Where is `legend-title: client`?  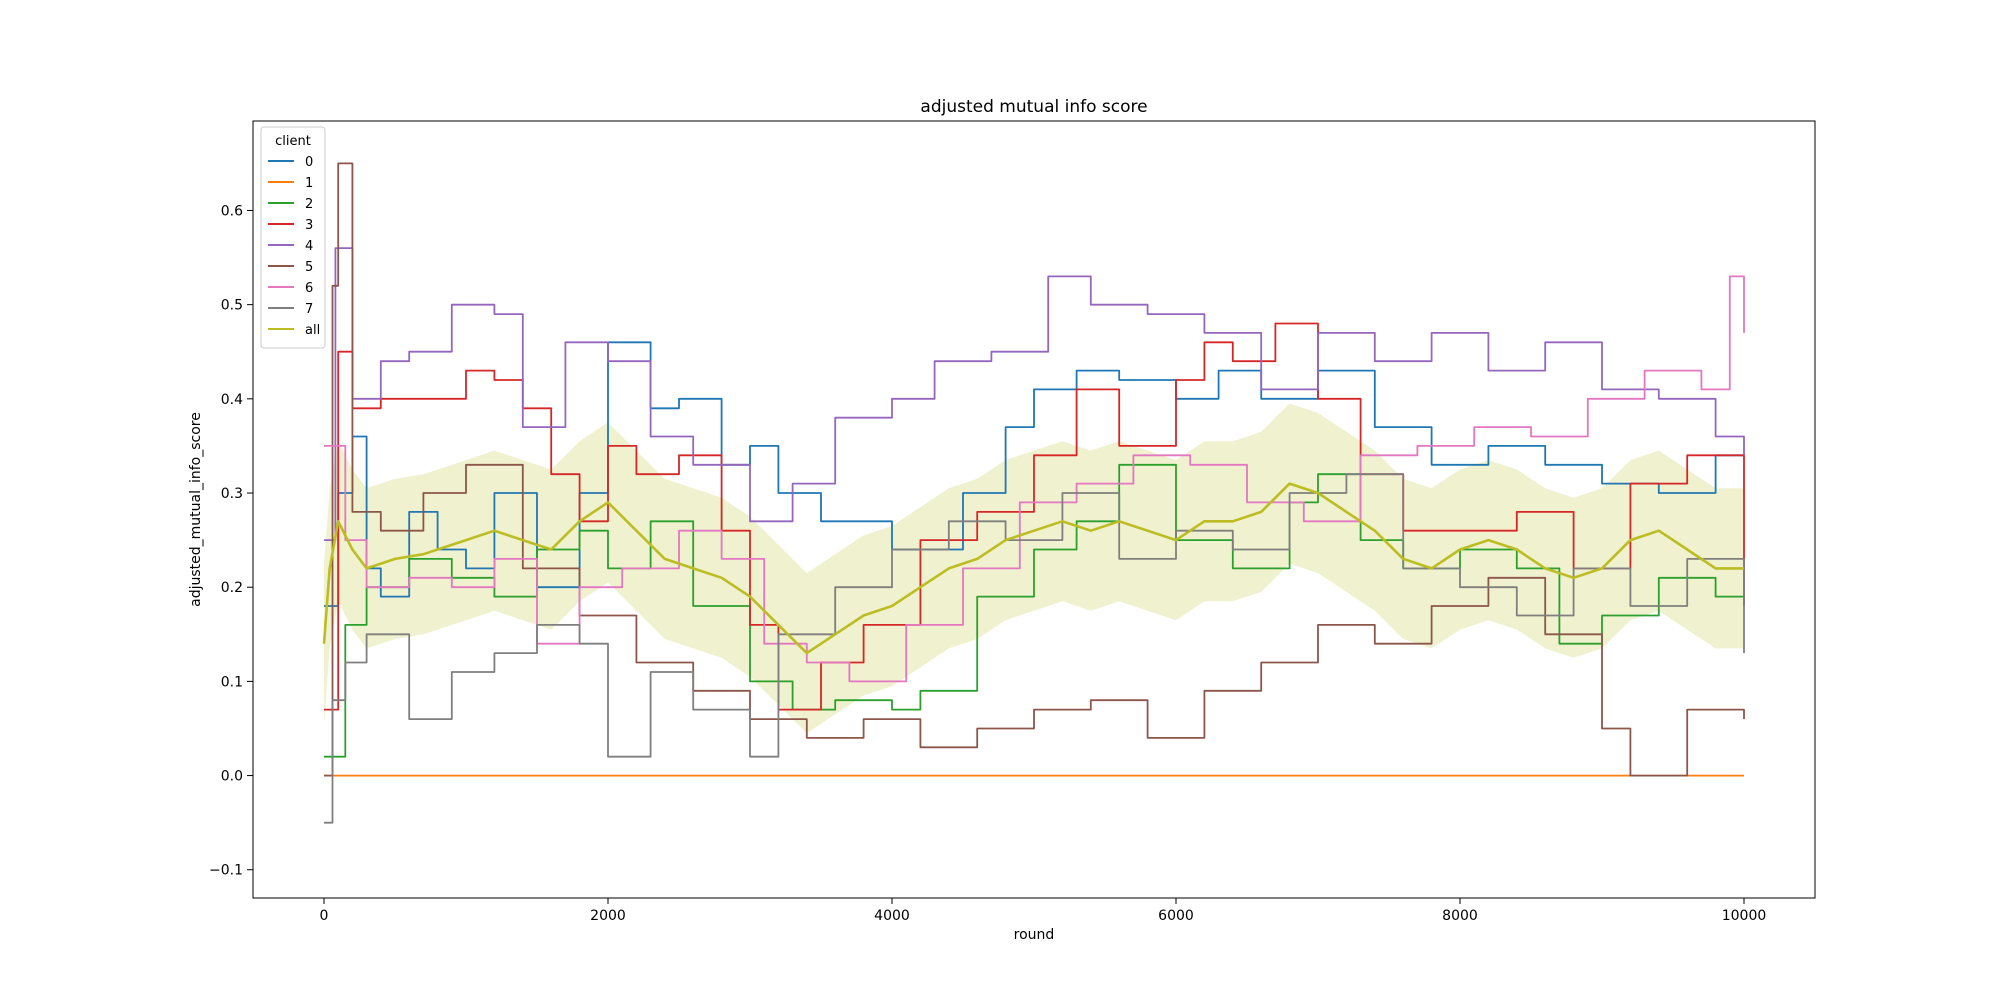 legend-title: client is located at coordinates (293, 141).